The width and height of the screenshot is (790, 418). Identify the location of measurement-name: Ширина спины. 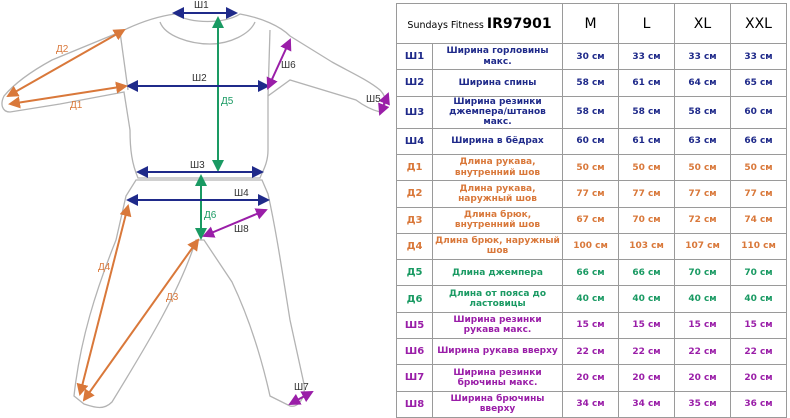
(497, 83).